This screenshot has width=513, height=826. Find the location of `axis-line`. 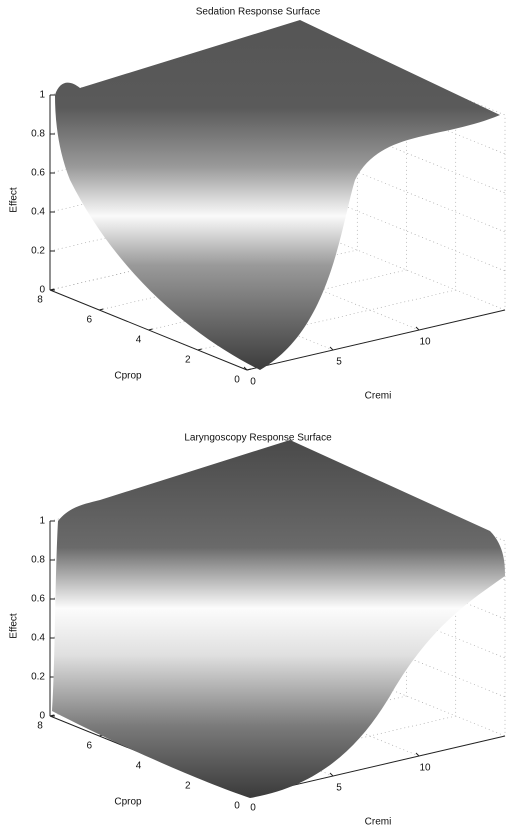

axis-line is located at coordinates (376, 340).